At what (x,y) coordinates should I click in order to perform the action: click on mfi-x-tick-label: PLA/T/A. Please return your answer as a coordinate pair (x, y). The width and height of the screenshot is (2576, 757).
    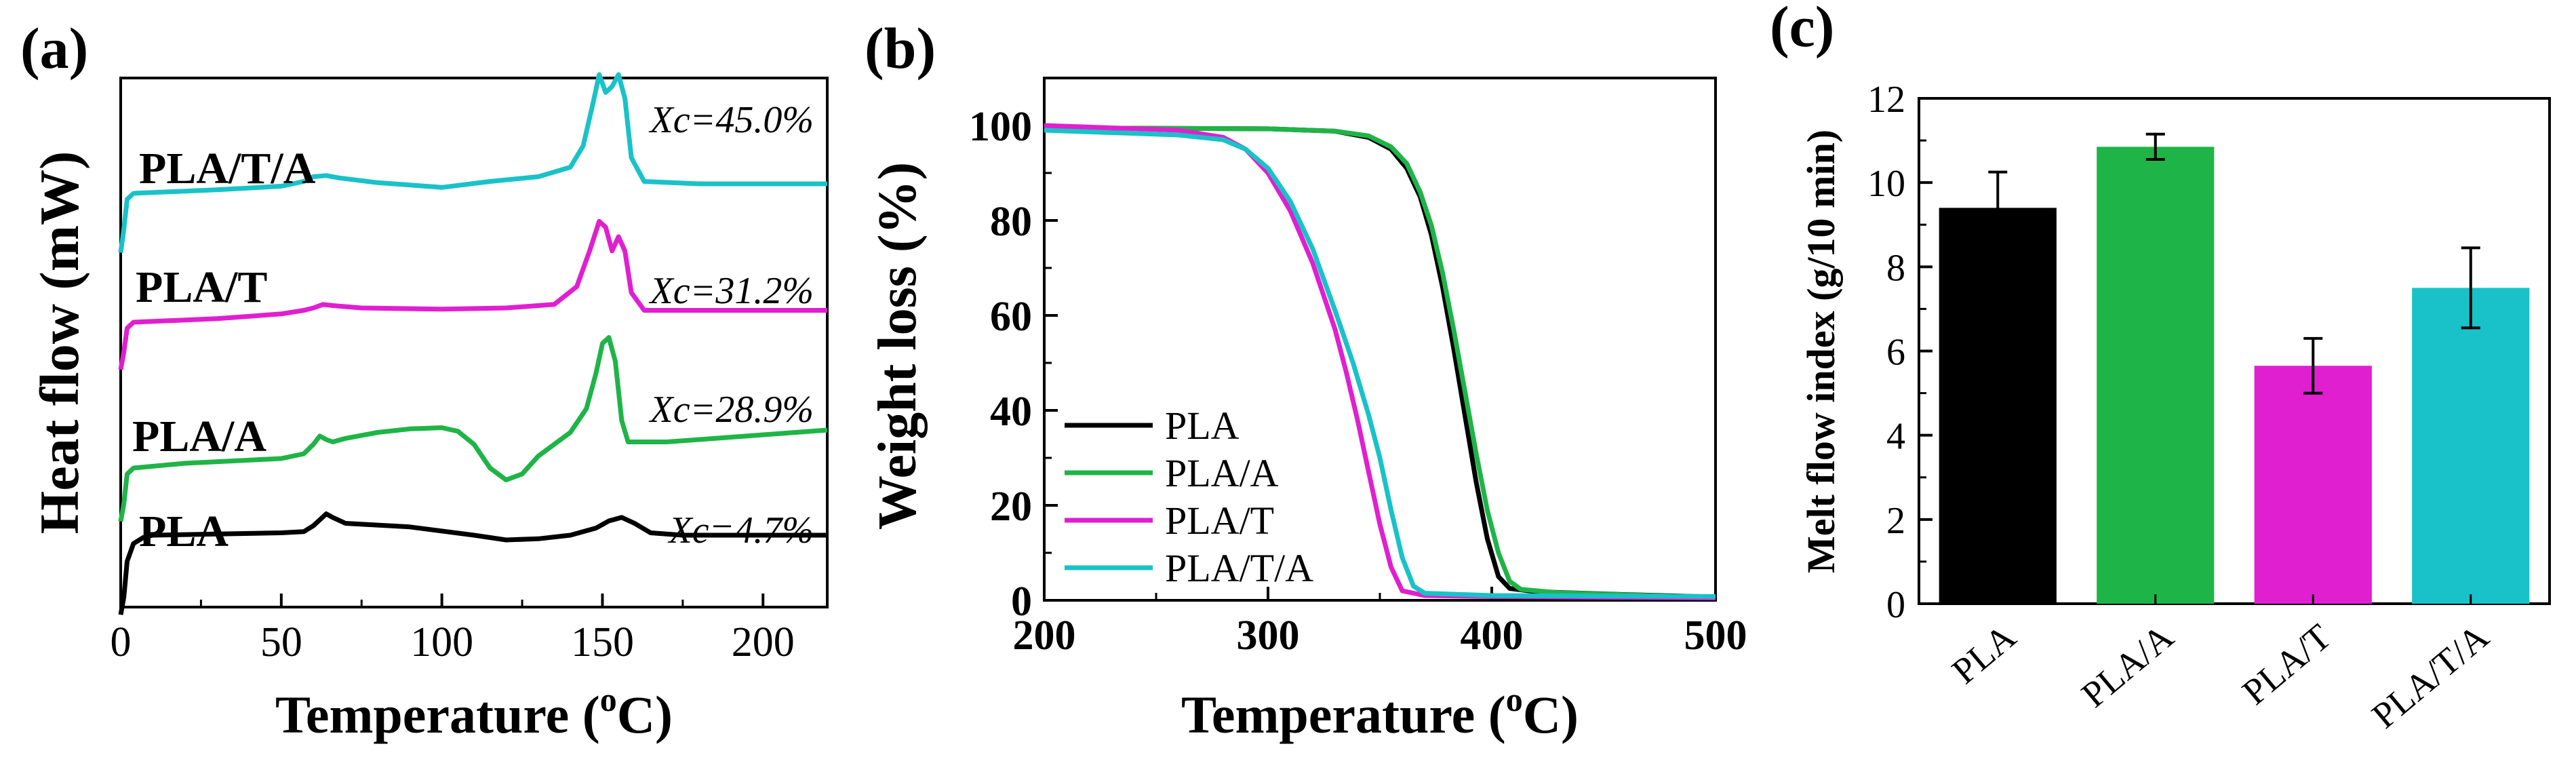
    Looking at the image, I should click on (2430, 676).